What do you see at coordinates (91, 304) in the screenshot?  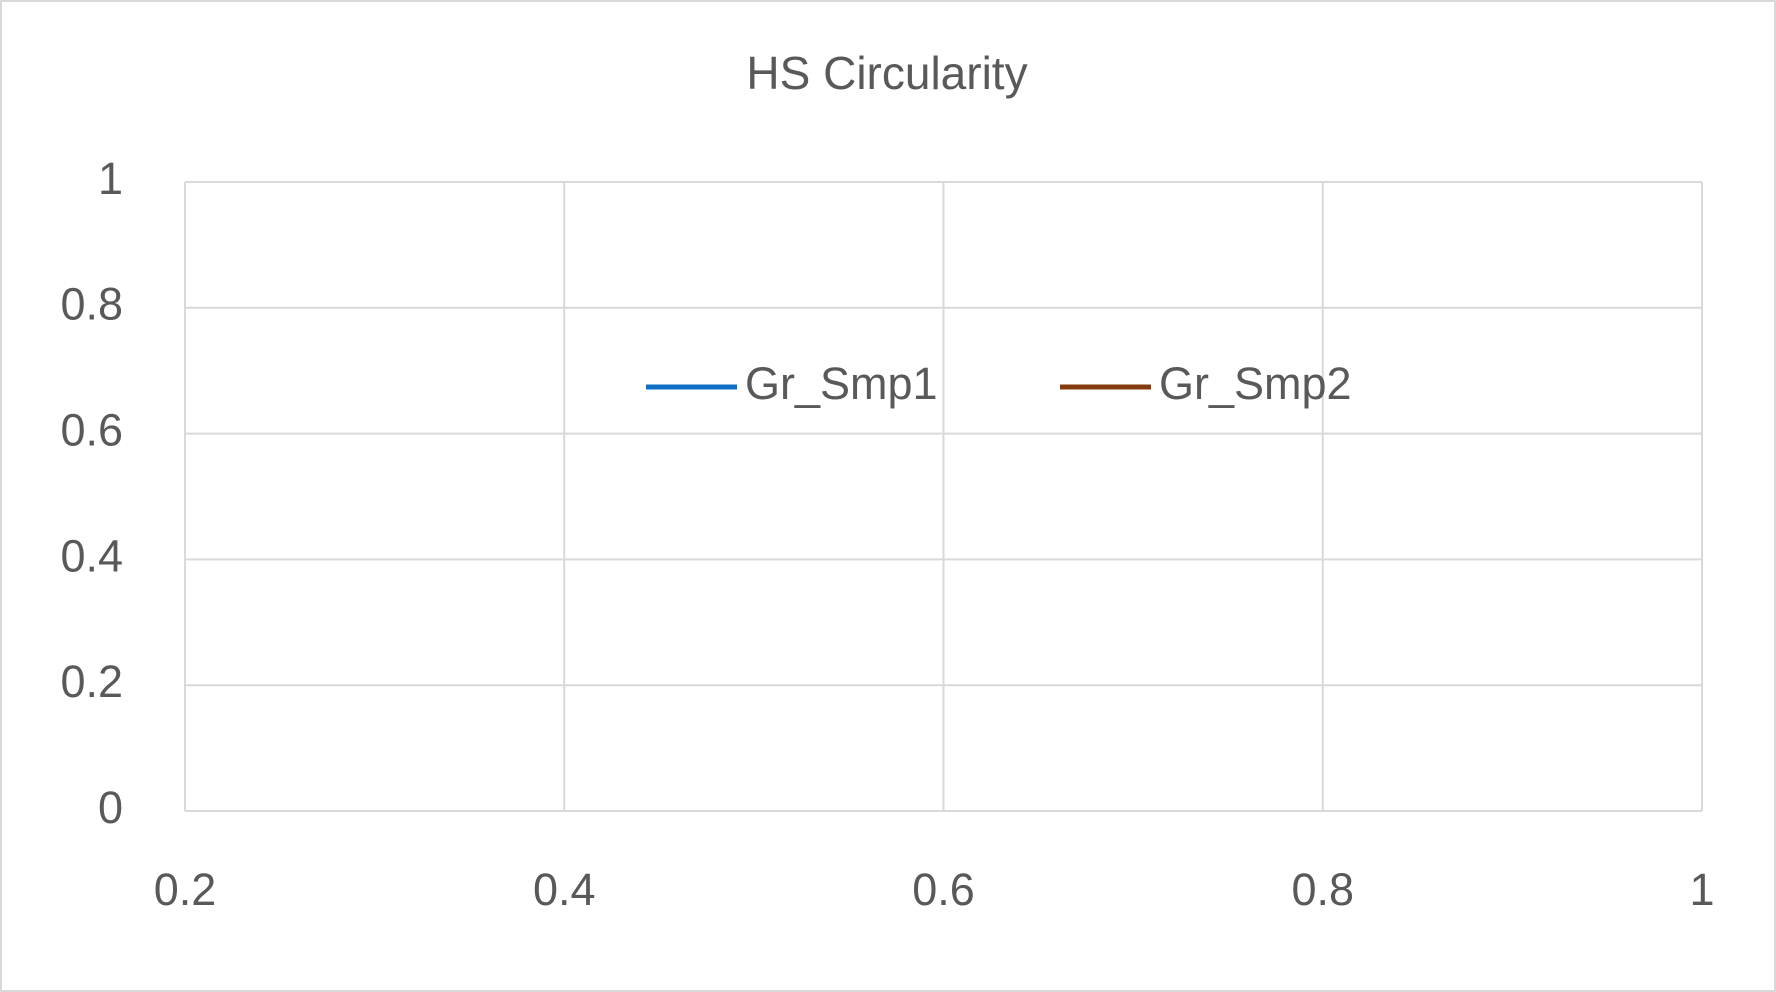 I see `y-tick-label: 0.8` at bounding box center [91, 304].